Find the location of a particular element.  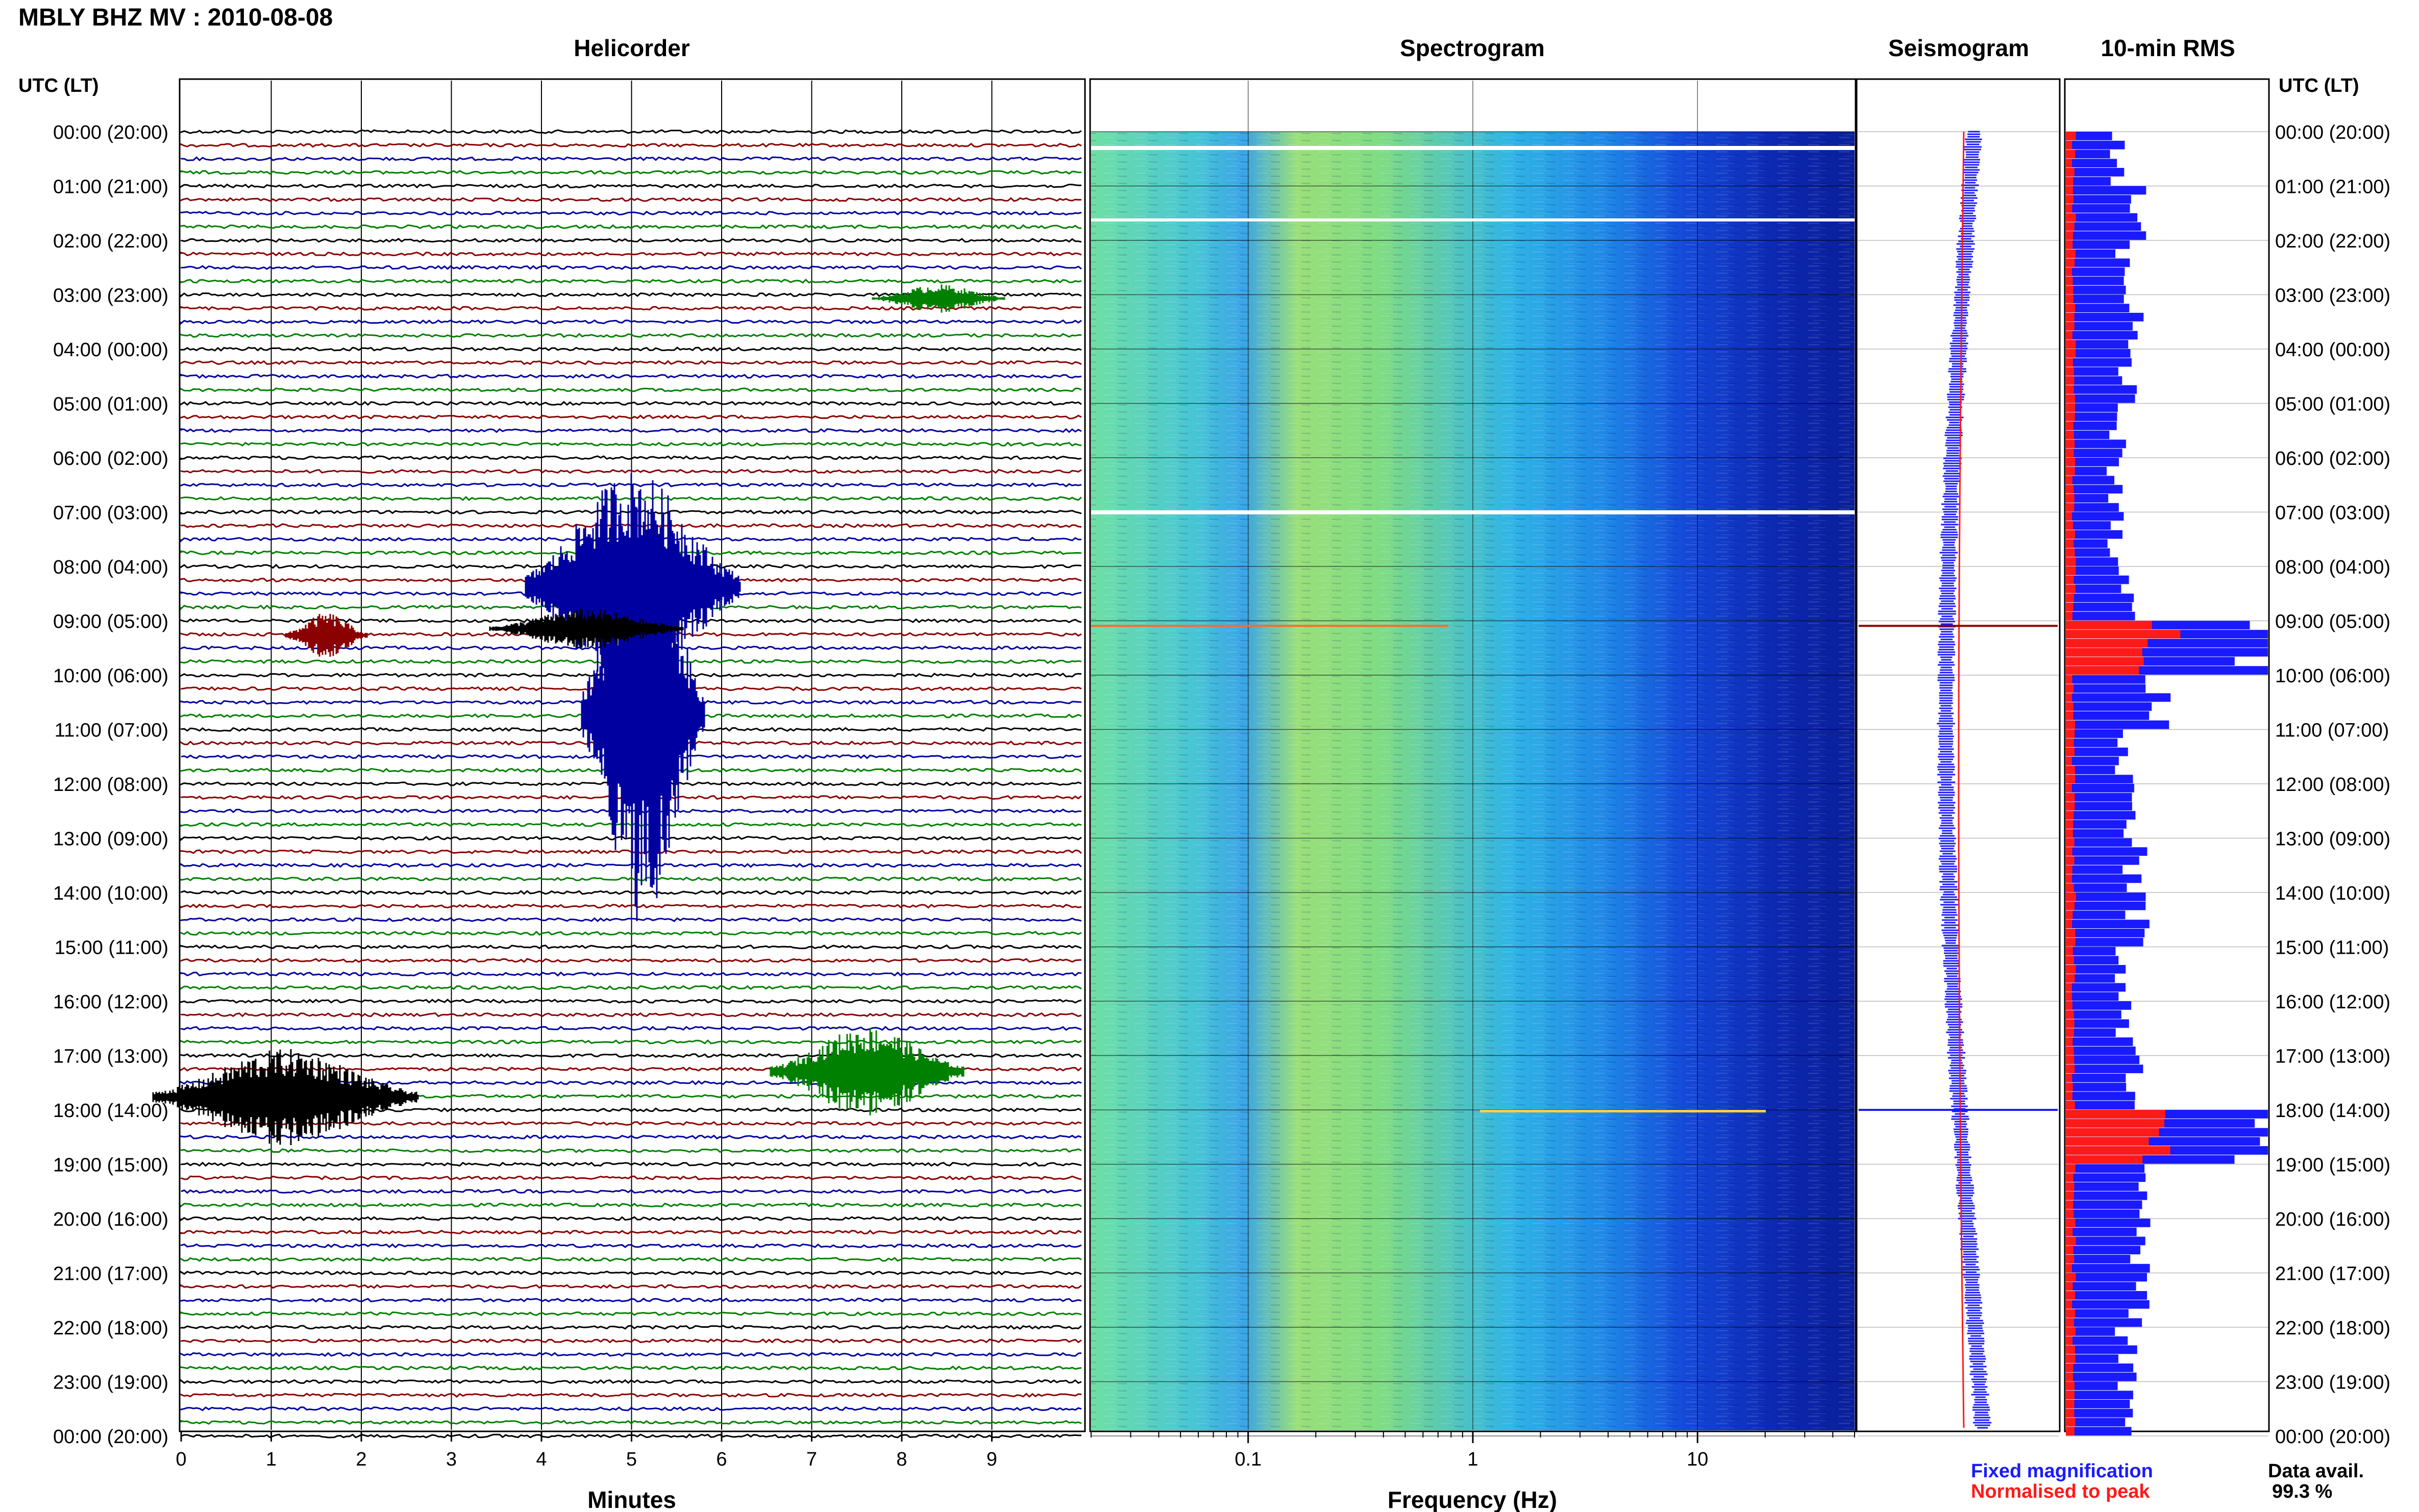

helicorder-x-tick-label: 5 is located at coordinates (631, 1459).